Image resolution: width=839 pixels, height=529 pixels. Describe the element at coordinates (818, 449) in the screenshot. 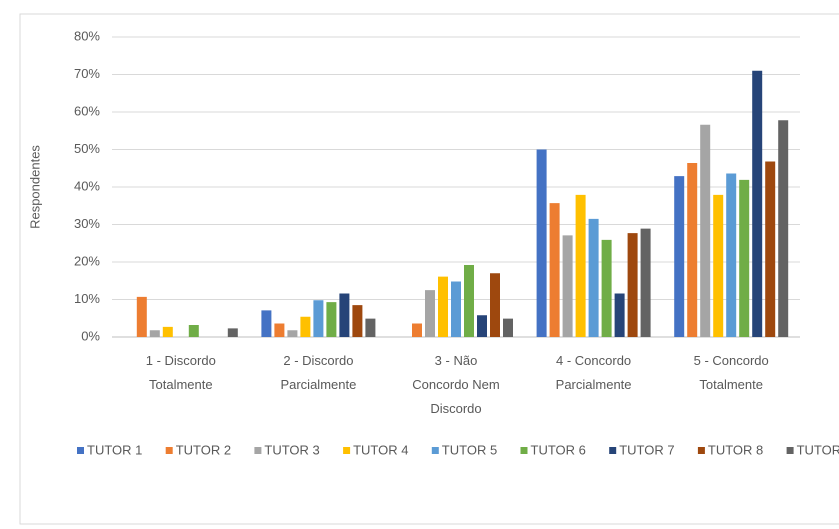

I see `legend-label: TUTOR 9` at that location.